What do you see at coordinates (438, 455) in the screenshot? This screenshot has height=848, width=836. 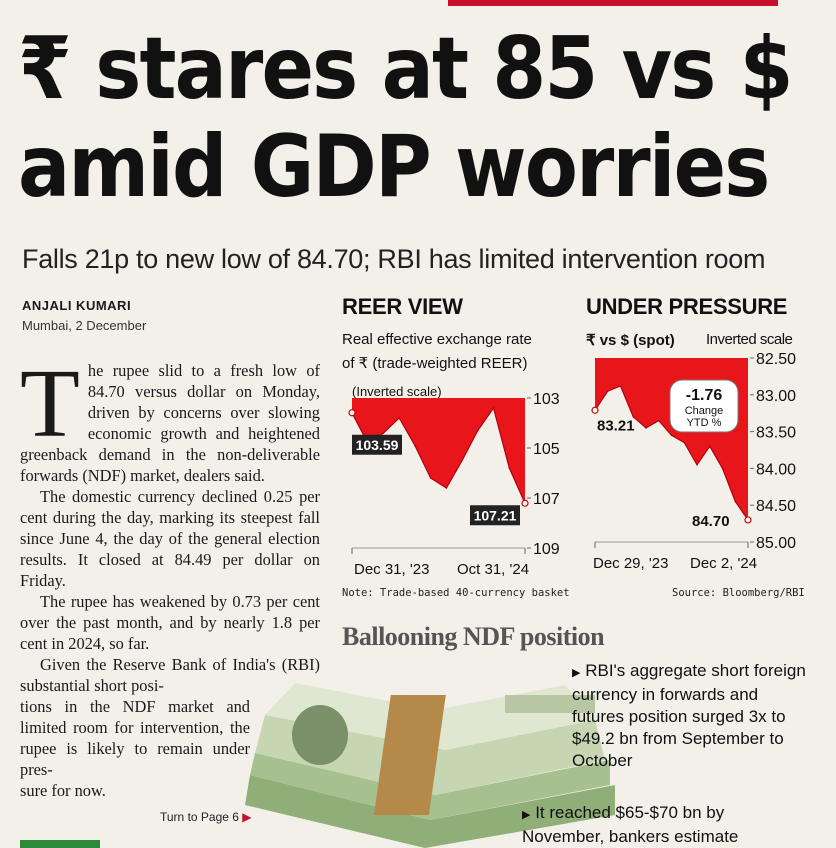 I see `series-line` at bounding box center [438, 455].